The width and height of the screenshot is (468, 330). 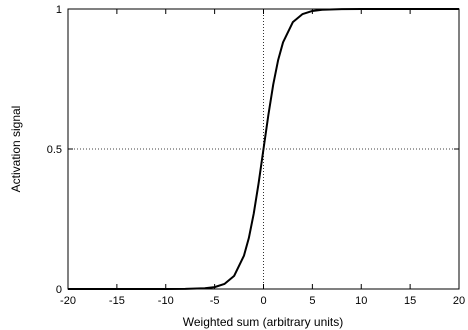 What do you see at coordinates (16, 149) in the screenshot?
I see `y-axis-label: Activation signal` at bounding box center [16, 149].